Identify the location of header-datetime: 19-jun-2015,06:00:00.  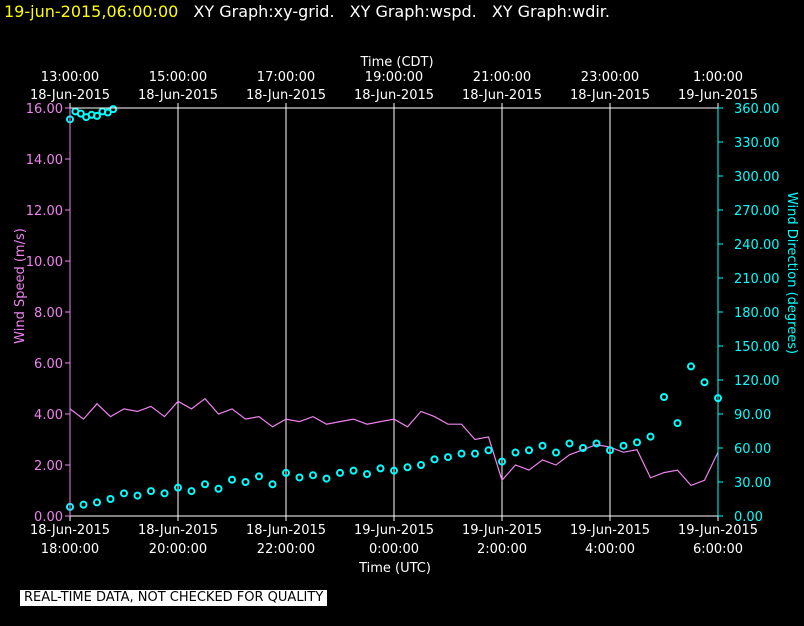
(91, 11).